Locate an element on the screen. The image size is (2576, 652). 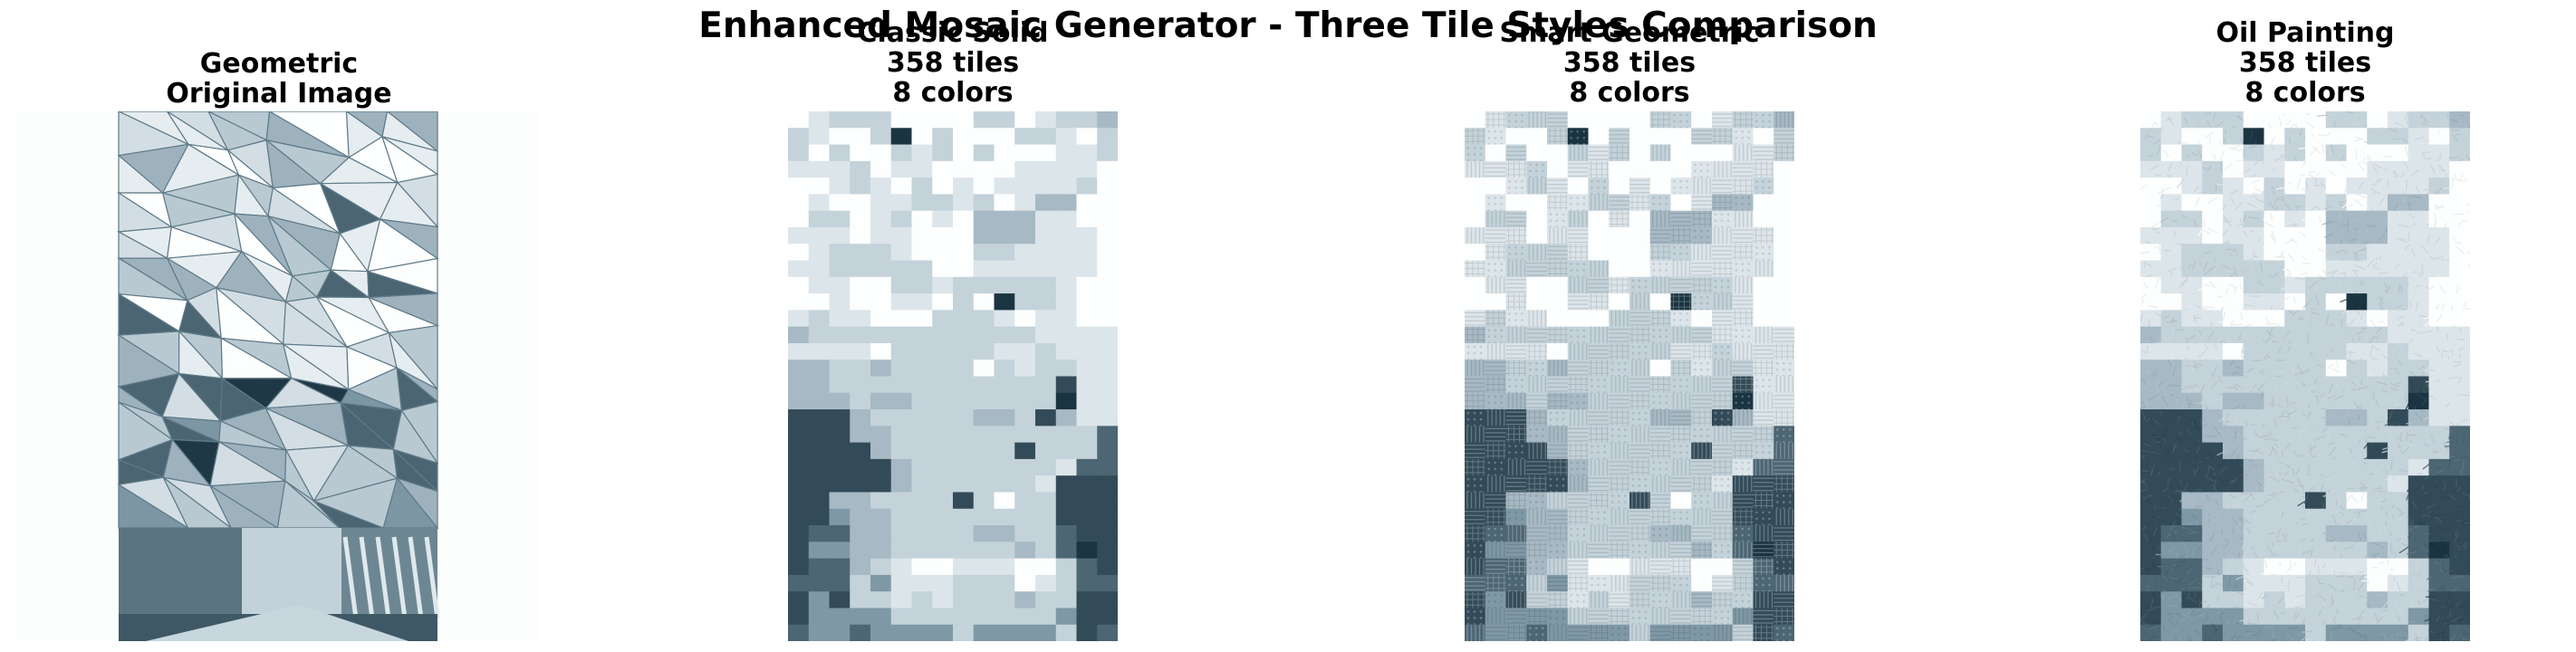
panel-title-line: Classic Solid is located at coordinates (953, 33).